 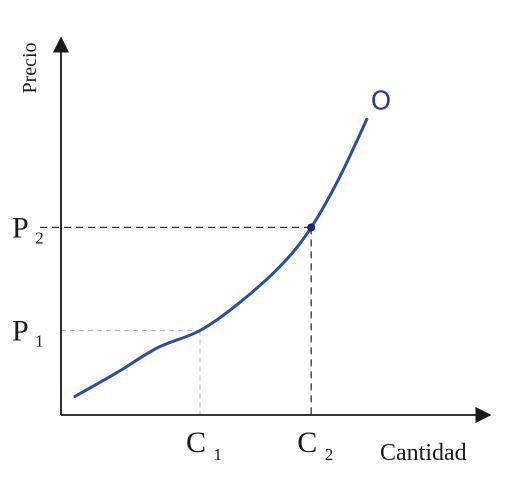 I want to click on tick-label-c2: C 2, so click(x=315, y=445).